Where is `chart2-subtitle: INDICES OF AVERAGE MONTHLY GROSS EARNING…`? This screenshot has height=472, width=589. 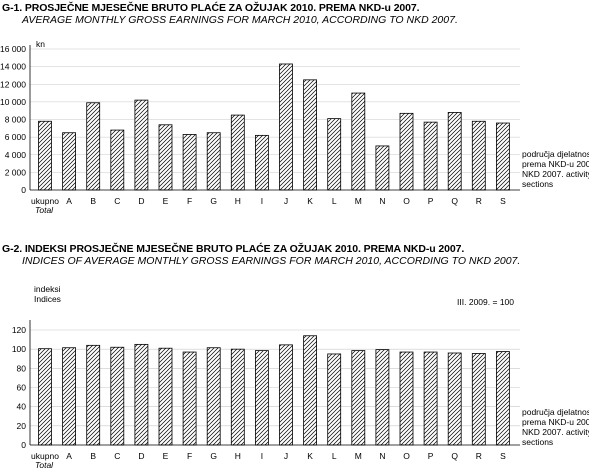 chart2-subtitle: INDICES OF AVERAGE MONTHLY GROSS EARNING… is located at coordinates (271, 261).